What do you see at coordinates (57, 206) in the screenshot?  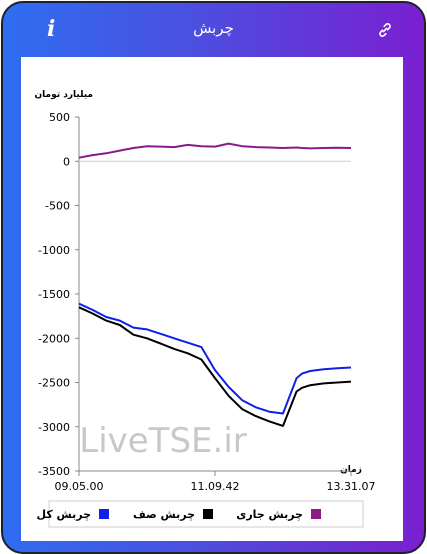 I see `y-tick-label: -500` at bounding box center [57, 206].